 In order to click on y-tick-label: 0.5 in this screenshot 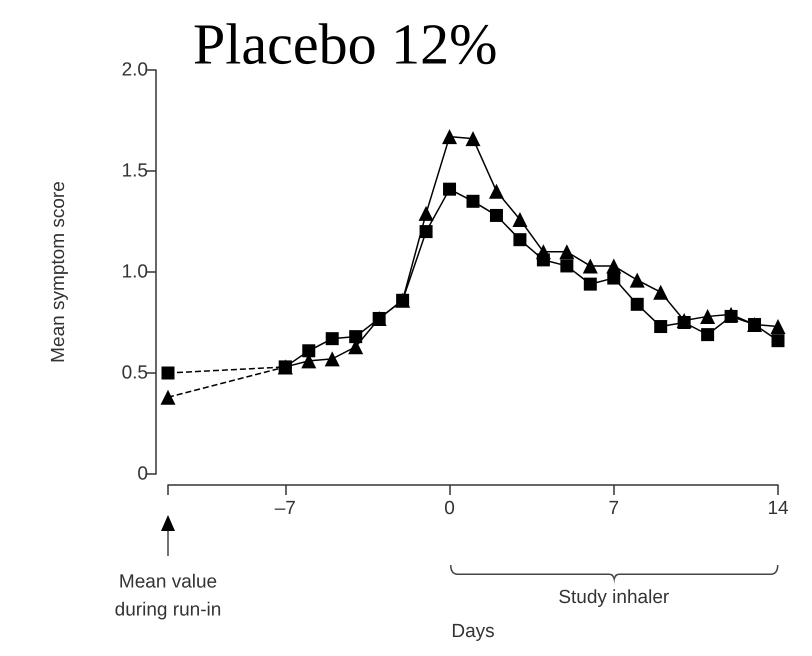, I will do `click(135, 373)`.